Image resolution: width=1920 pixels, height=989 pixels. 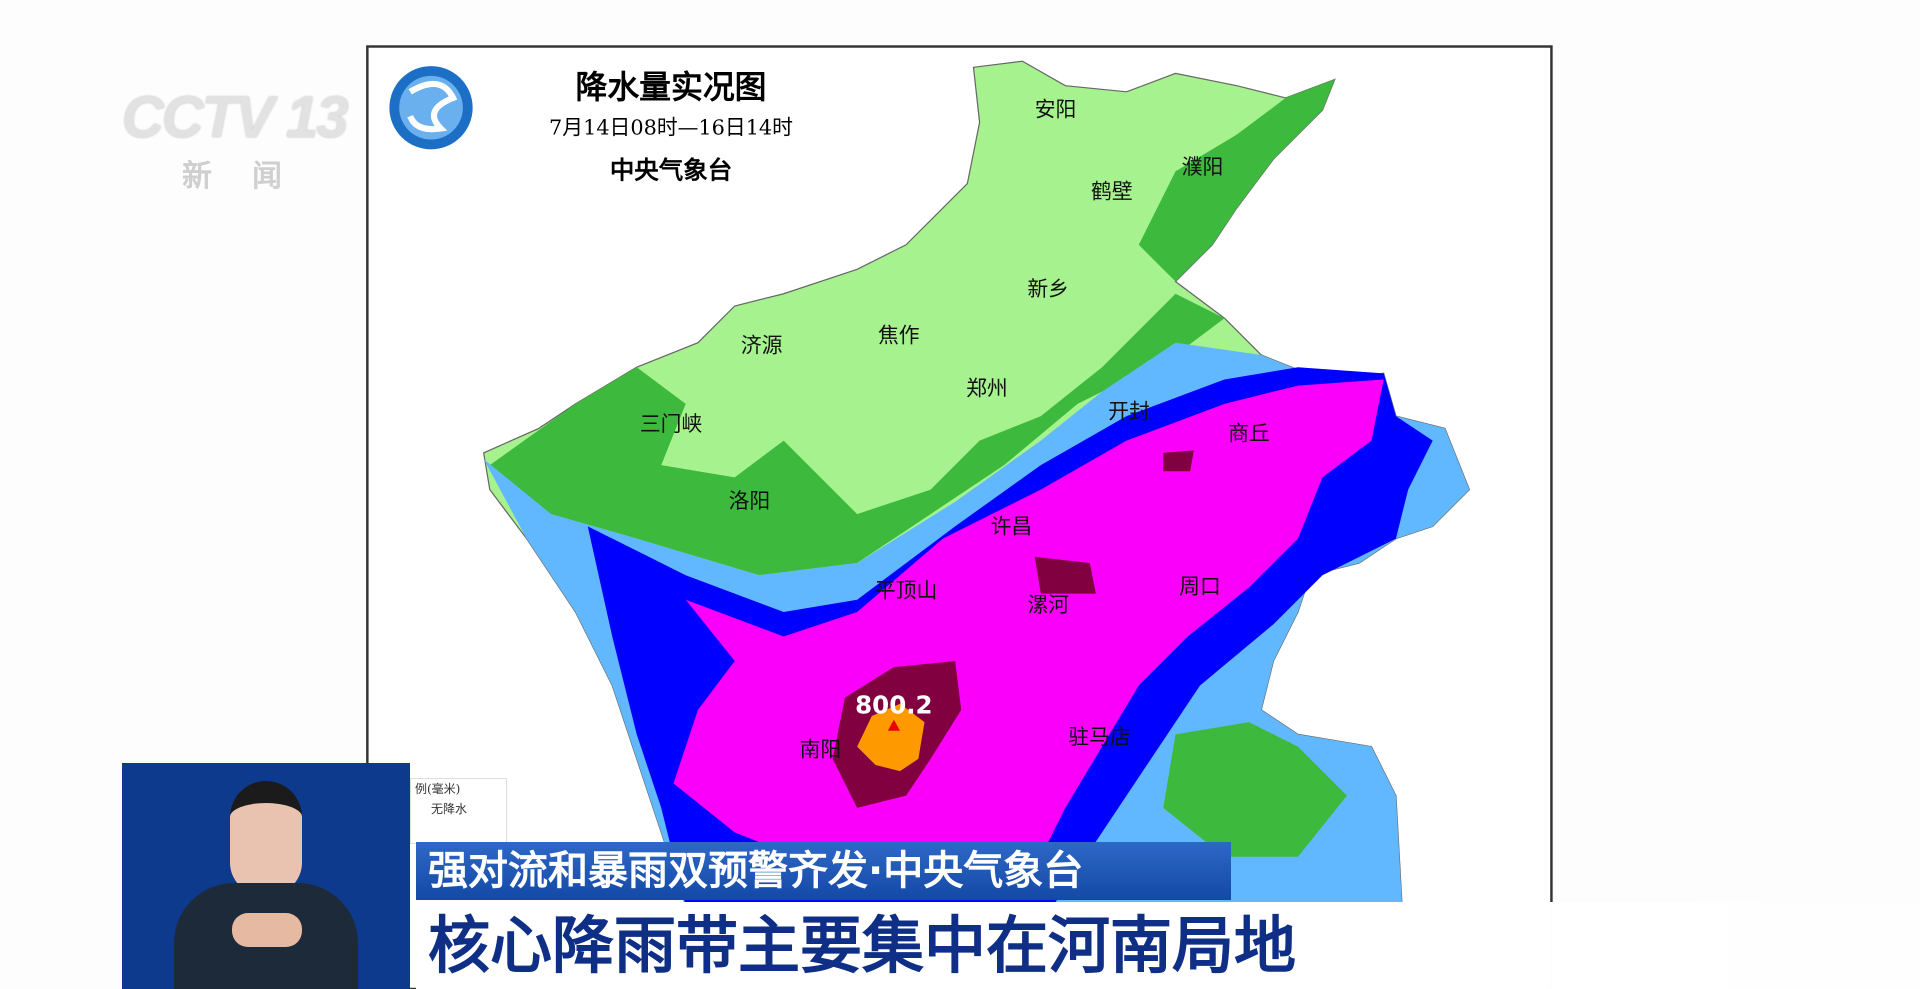 I want to click on legend-title: 例(毫米), so click(x=438, y=789).